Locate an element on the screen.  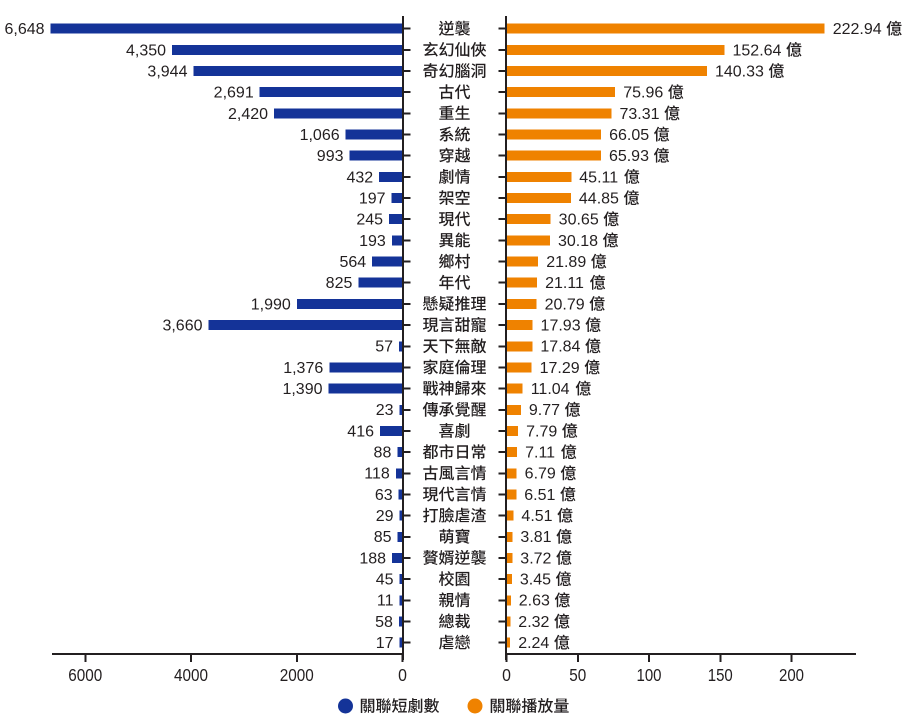
svg-text: 197 is located at coordinates (372, 198).